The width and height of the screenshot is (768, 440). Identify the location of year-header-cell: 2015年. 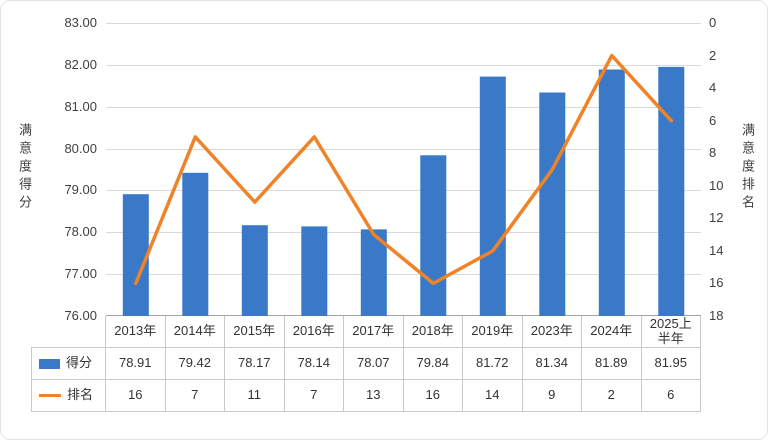
(255, 332).